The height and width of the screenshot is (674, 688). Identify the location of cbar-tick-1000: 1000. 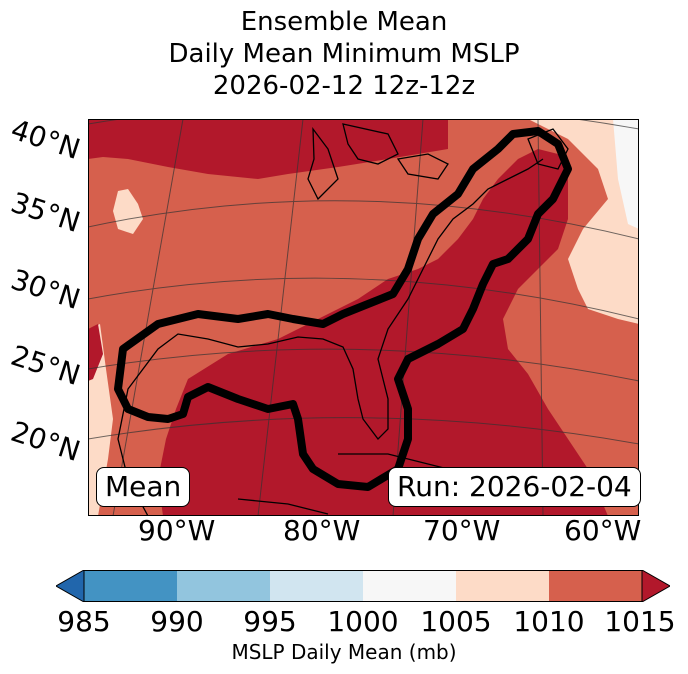
(363, 621).